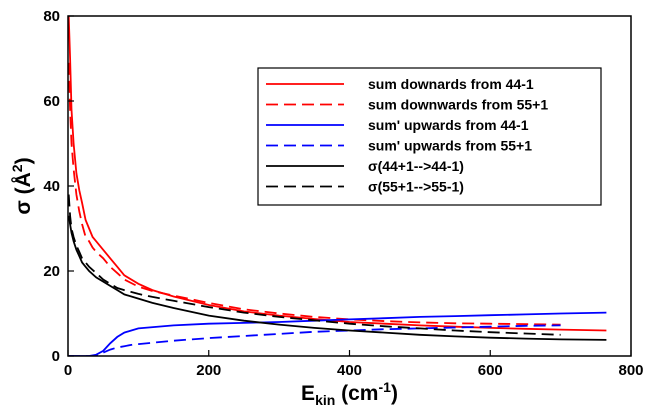 The image size is (650, 408). I want to click on legend-label: sum downwards from 55+1, so click(458, 105).